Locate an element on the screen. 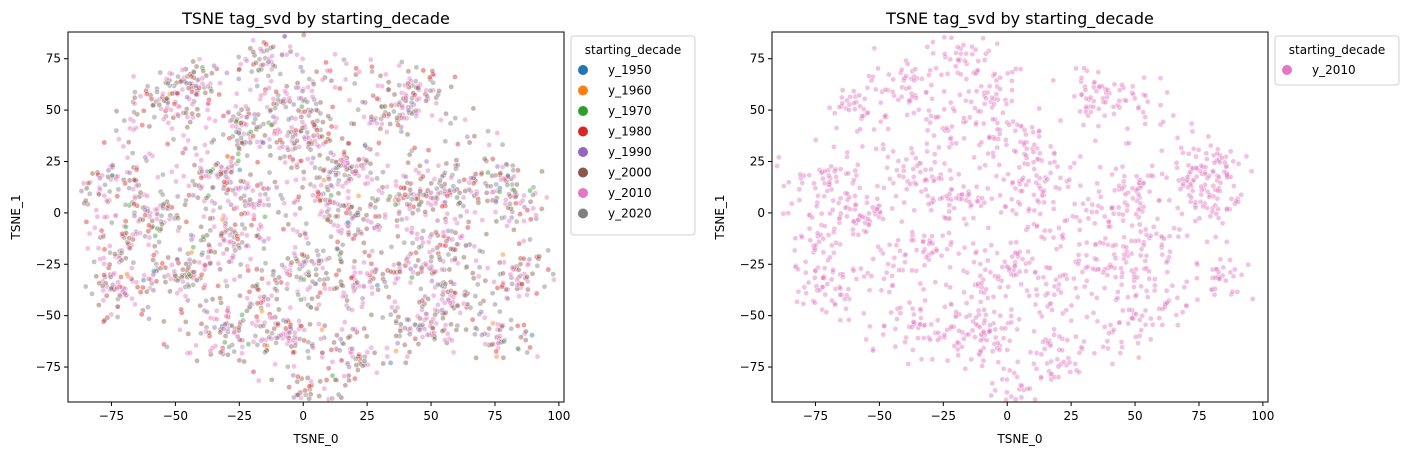 Image resolution: width=1408 pixels, height=455 pixels. chart-right-x-tick-label: −75 is located at coordinates (815, 416).